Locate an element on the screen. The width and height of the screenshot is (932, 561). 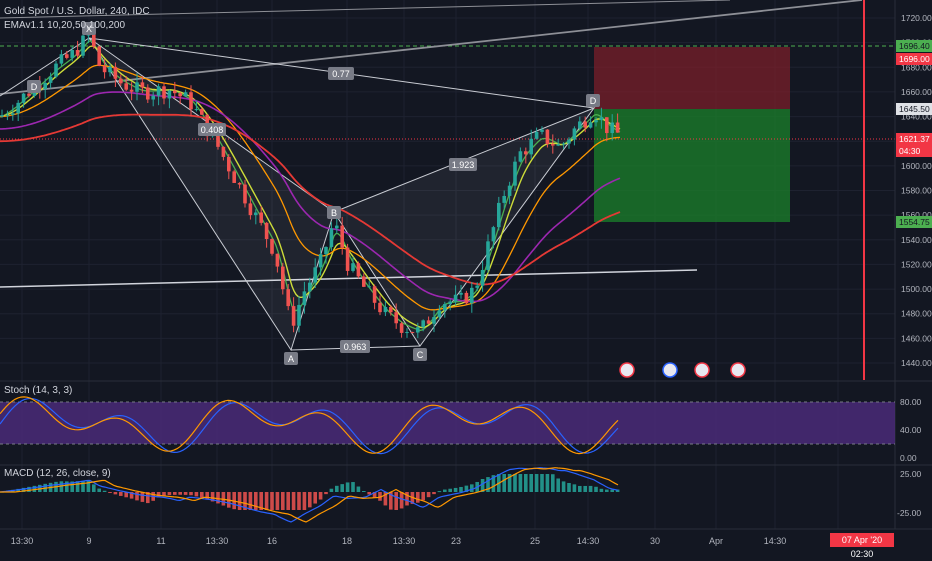
price-tick-label: 1440.00 is located at coordinates (916, 363).